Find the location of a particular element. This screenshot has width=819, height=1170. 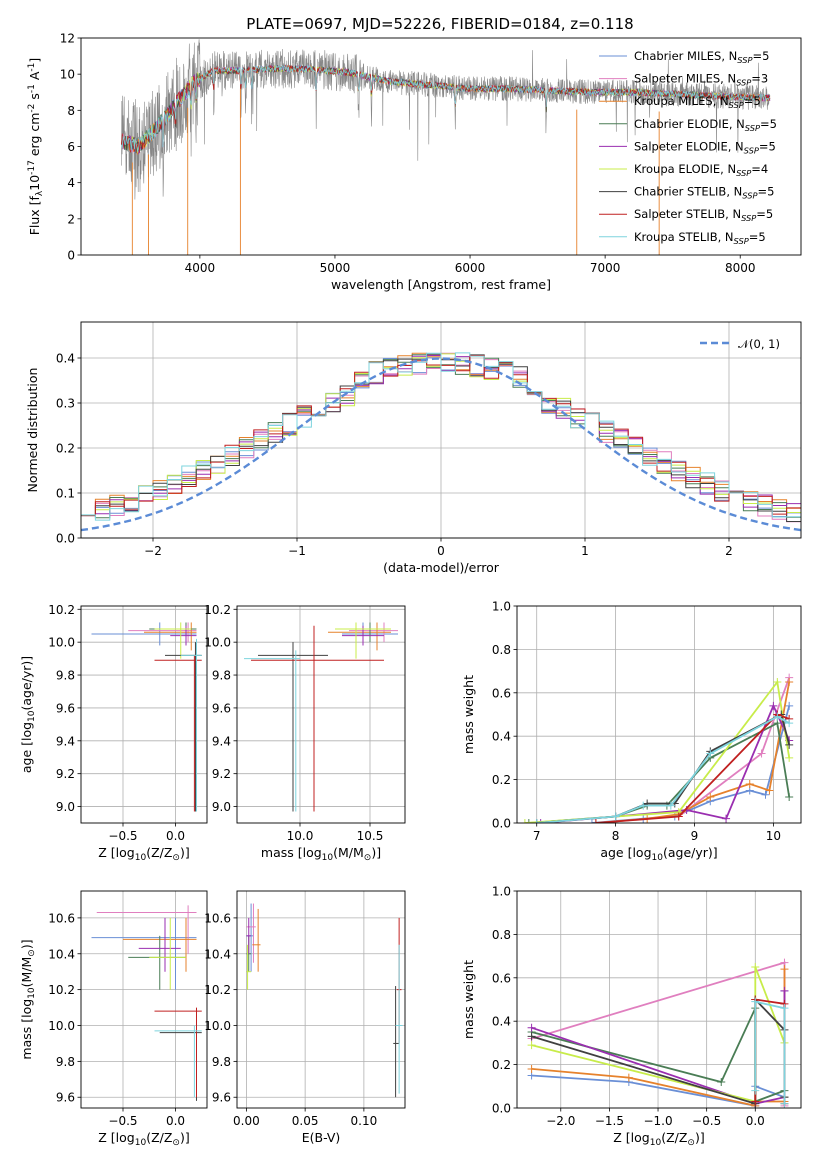

label-fragment: (Z/Z is located at coordinates (159, 852).